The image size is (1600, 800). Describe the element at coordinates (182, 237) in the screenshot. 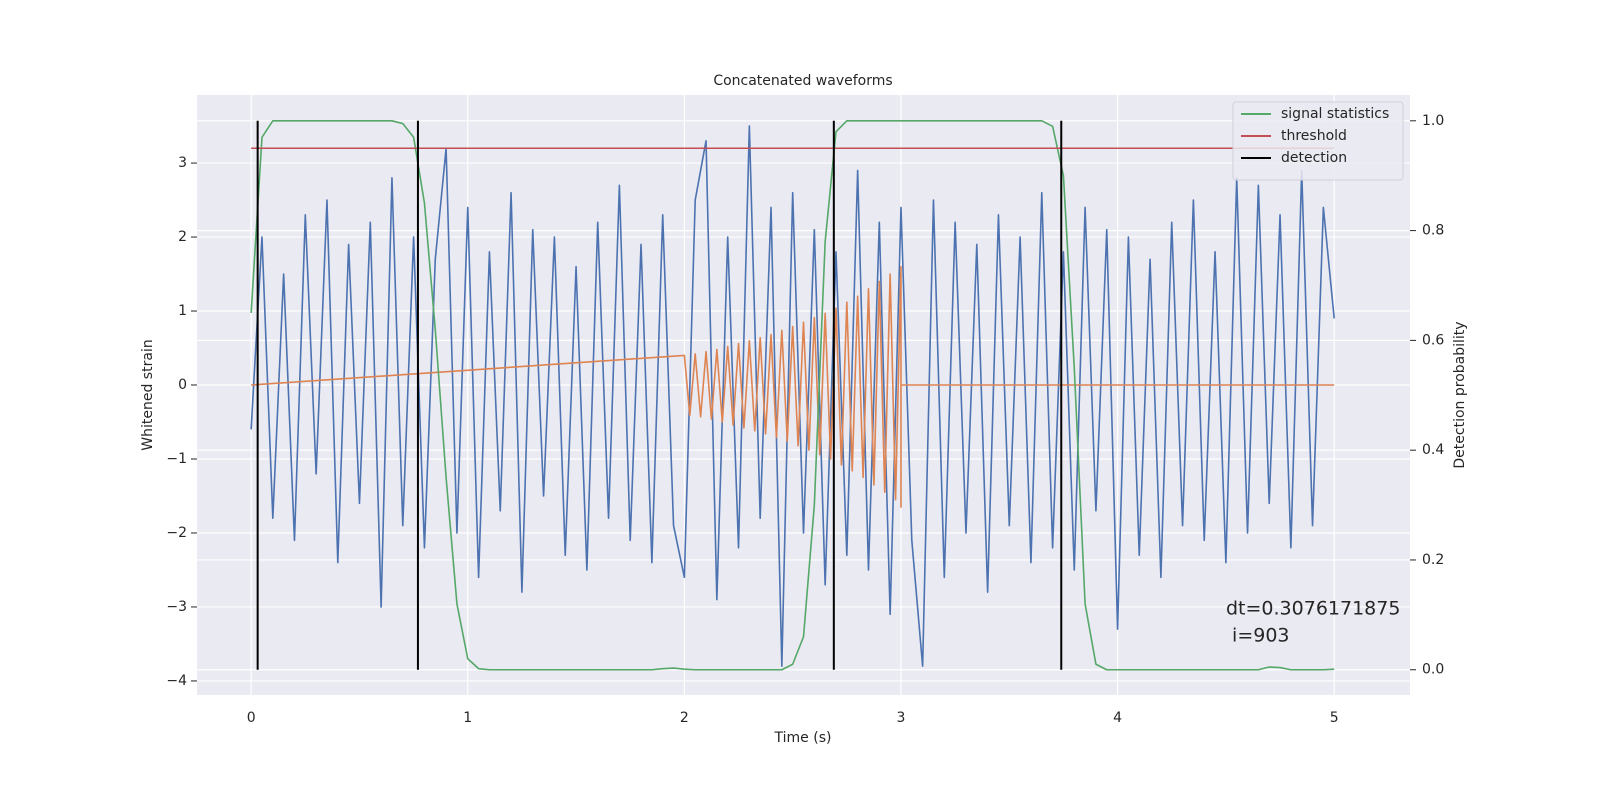

I see `y-tick-label: 2` at that location.